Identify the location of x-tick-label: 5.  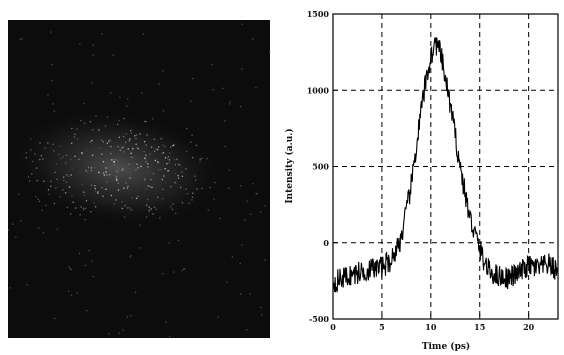
(382, 327).